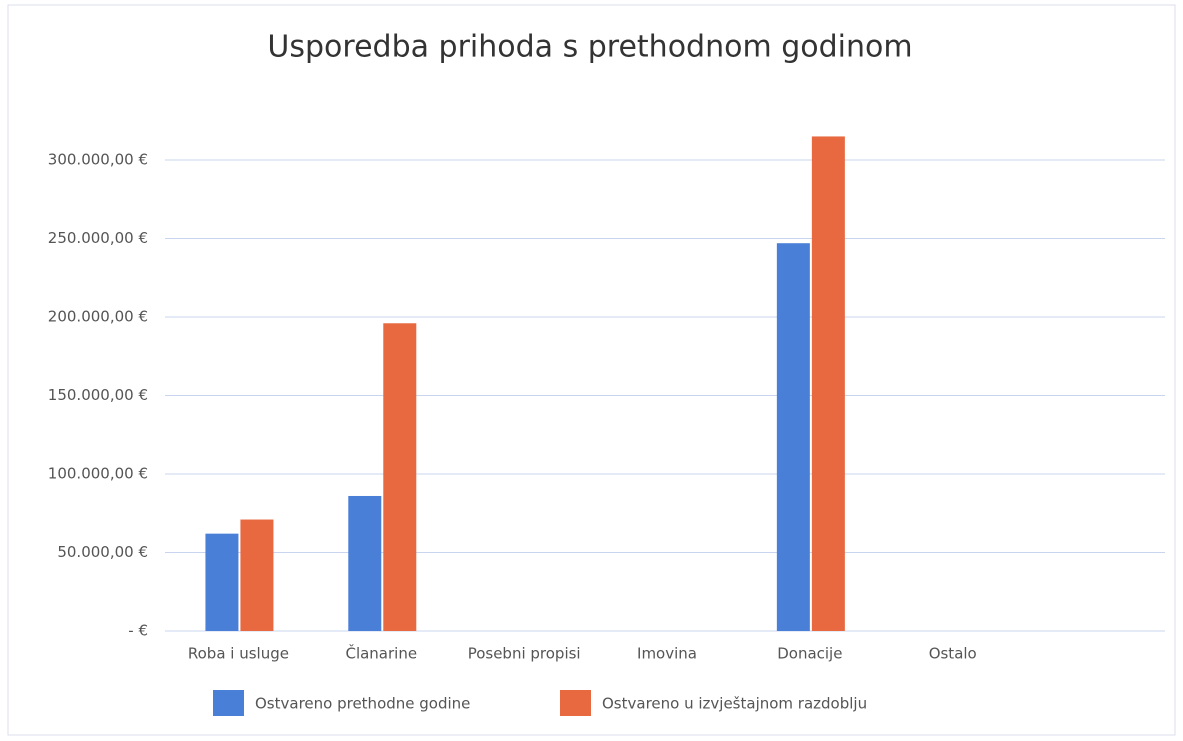  What do you see at coordinates (98, 395) in the screenshot?
I see `y-tick-label: 150.000,00 €` at bounding box center [98, 395].